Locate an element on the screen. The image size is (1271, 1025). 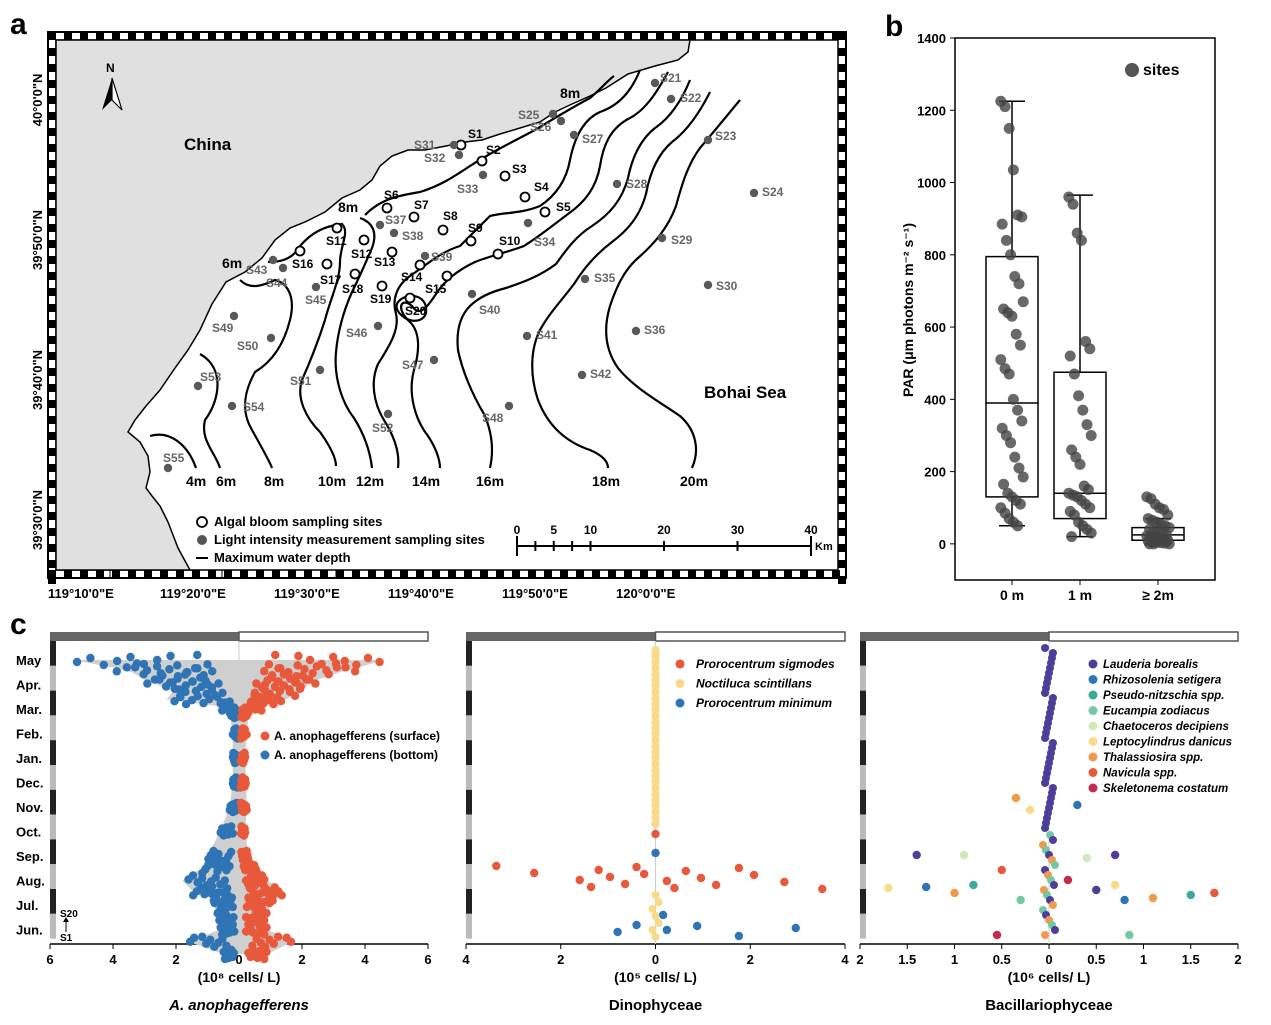
algal-site-label: S8 is located at coordinates (450, 216).